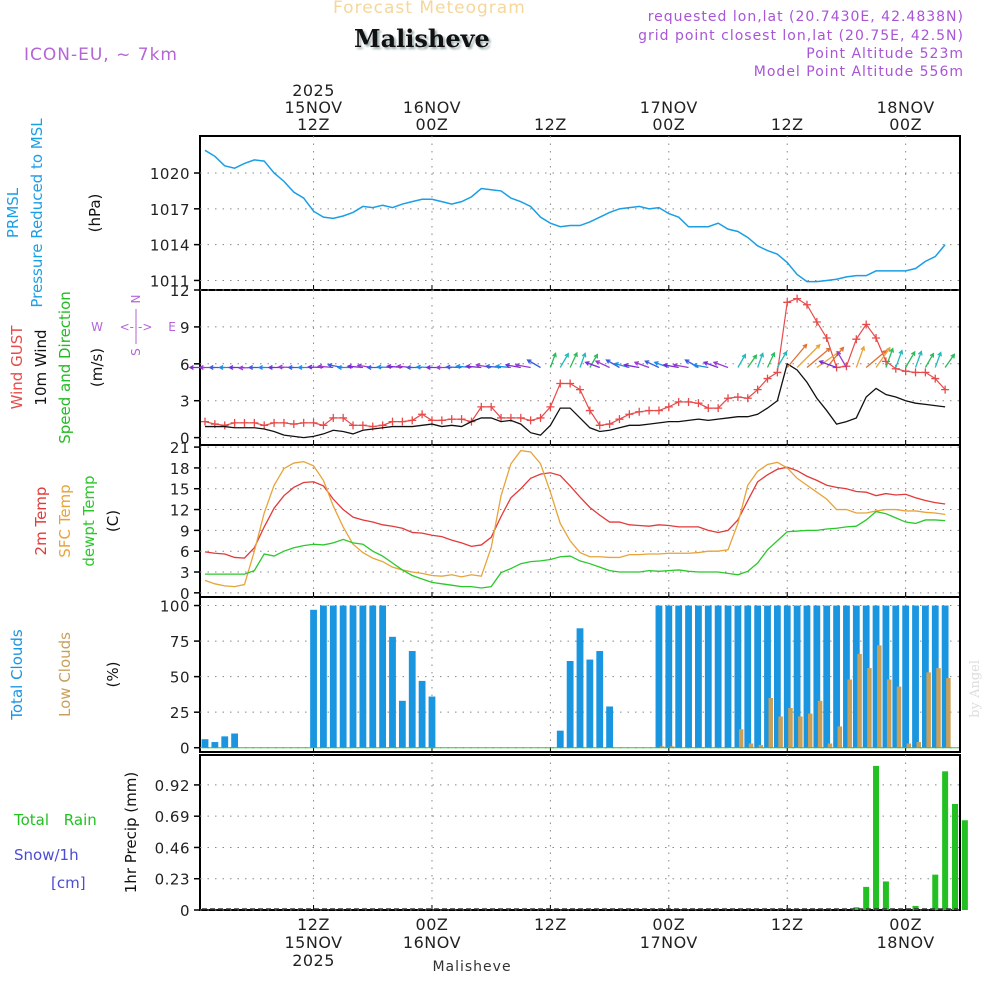 The width and height of the screenshot is (1000, 1000). I want to click on bottom-time-label: 18NOV, so click(906, 942).